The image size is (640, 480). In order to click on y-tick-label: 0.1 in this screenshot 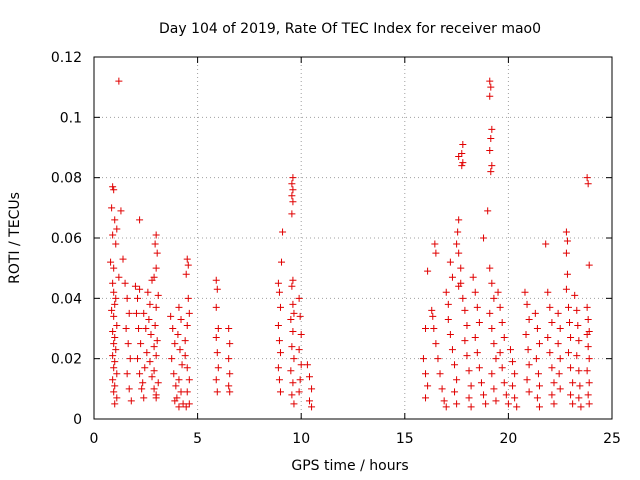, I will do `click(71, 118)`.